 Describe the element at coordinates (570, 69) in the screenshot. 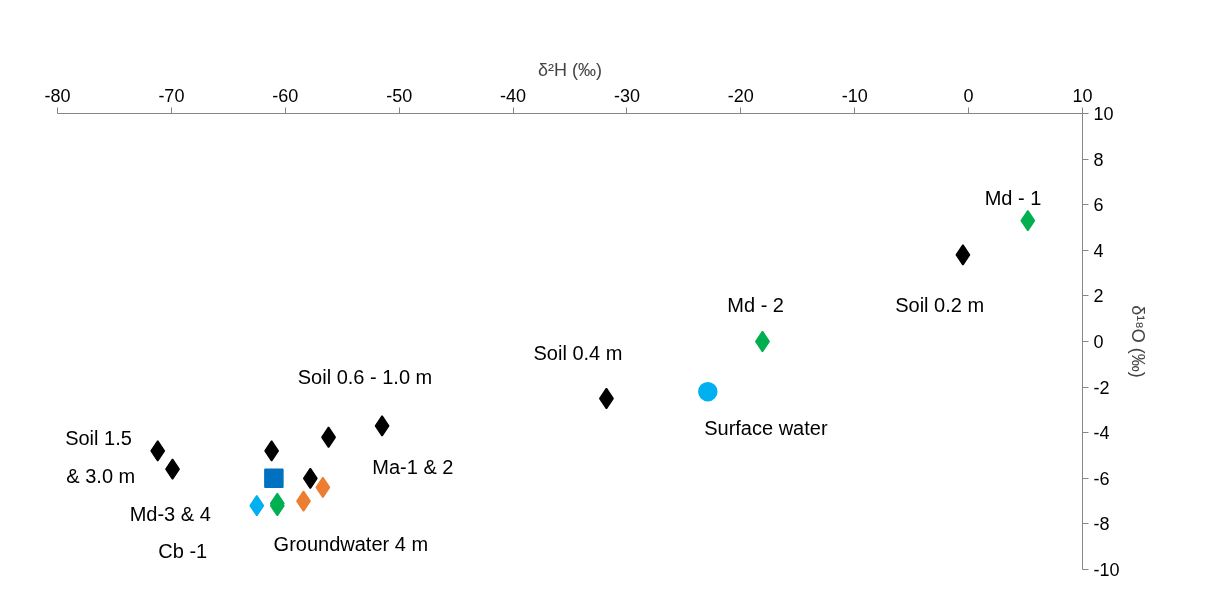

I see `x-axis-title: δ²H (‰)` at that location.